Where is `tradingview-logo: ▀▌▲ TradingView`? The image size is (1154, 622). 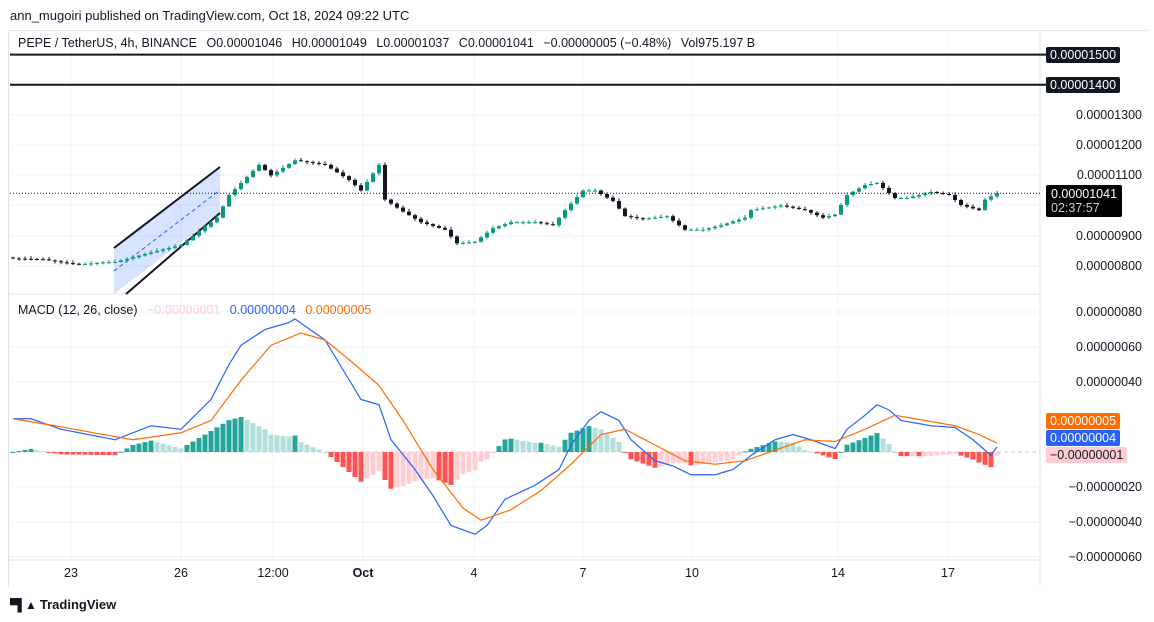
tradingview-logo: ▀▌▲ TradingView is located at coordinates (63, 604).